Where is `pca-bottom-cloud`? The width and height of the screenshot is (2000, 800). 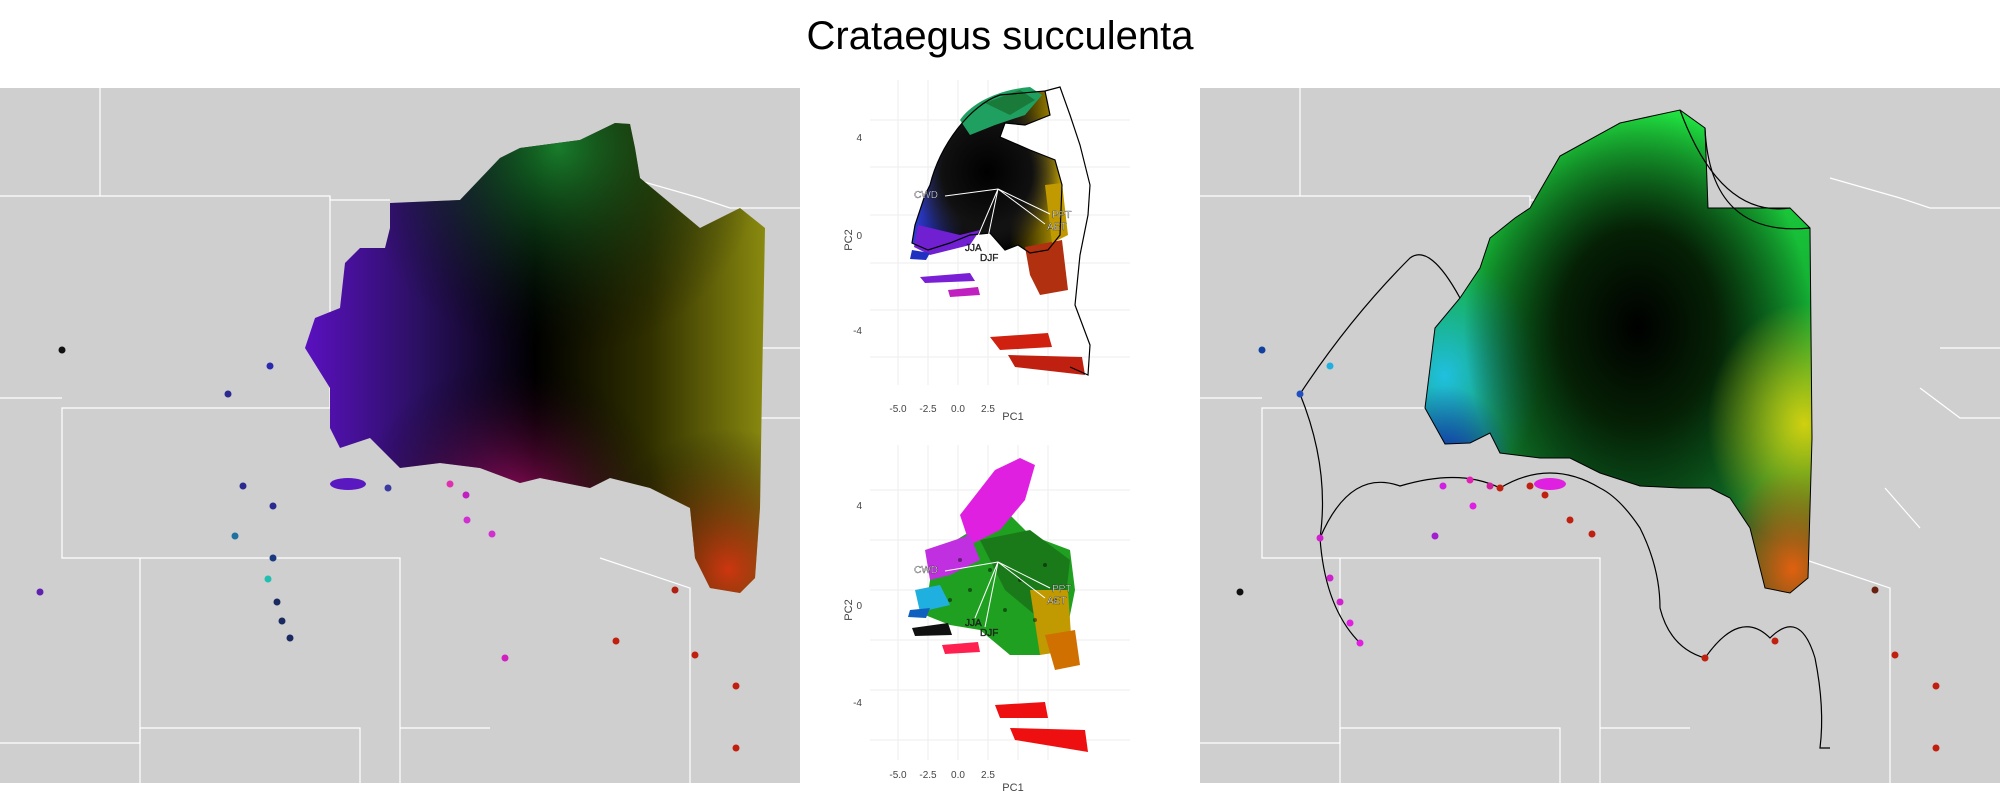
pca-bottom-cloud is located at coordinates (998, 605).